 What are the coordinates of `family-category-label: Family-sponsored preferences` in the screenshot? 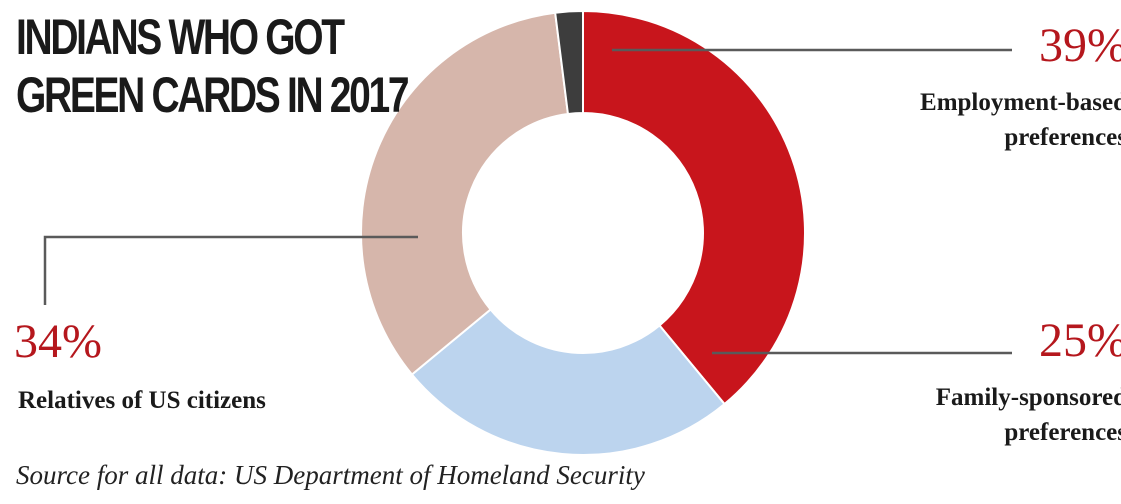 It's located at (1028, 415).